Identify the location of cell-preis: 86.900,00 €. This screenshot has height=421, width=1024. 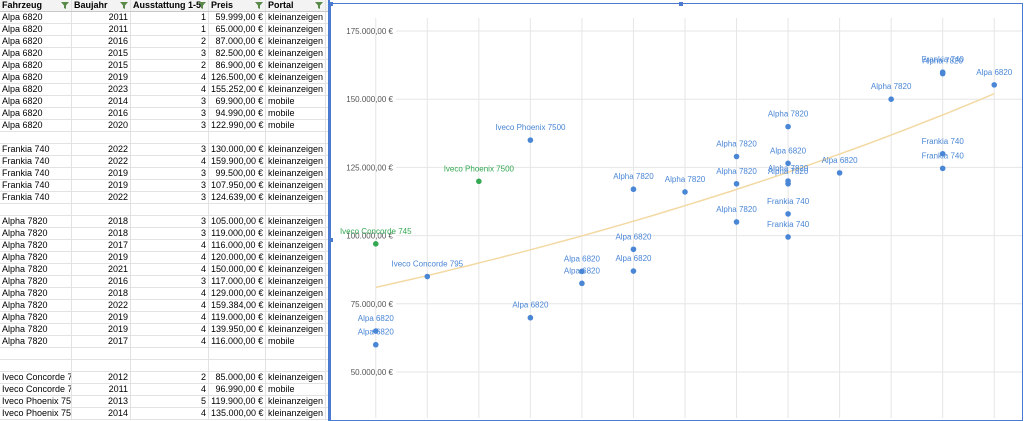
(237, 65).